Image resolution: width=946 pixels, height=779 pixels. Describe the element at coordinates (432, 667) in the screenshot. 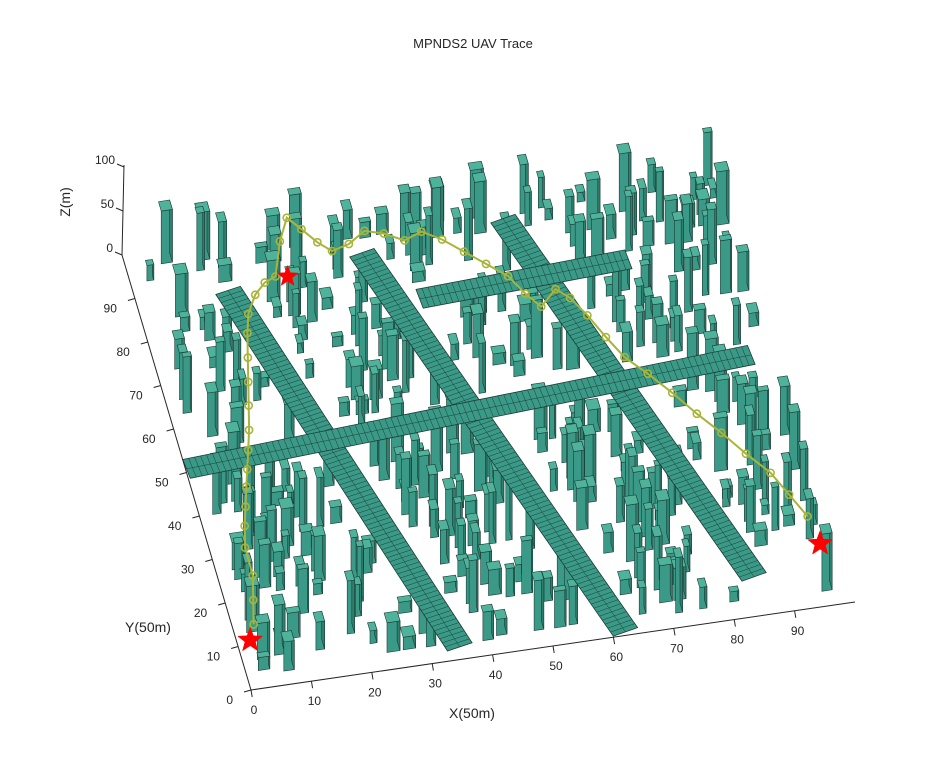

I see `x-tick` at that location.